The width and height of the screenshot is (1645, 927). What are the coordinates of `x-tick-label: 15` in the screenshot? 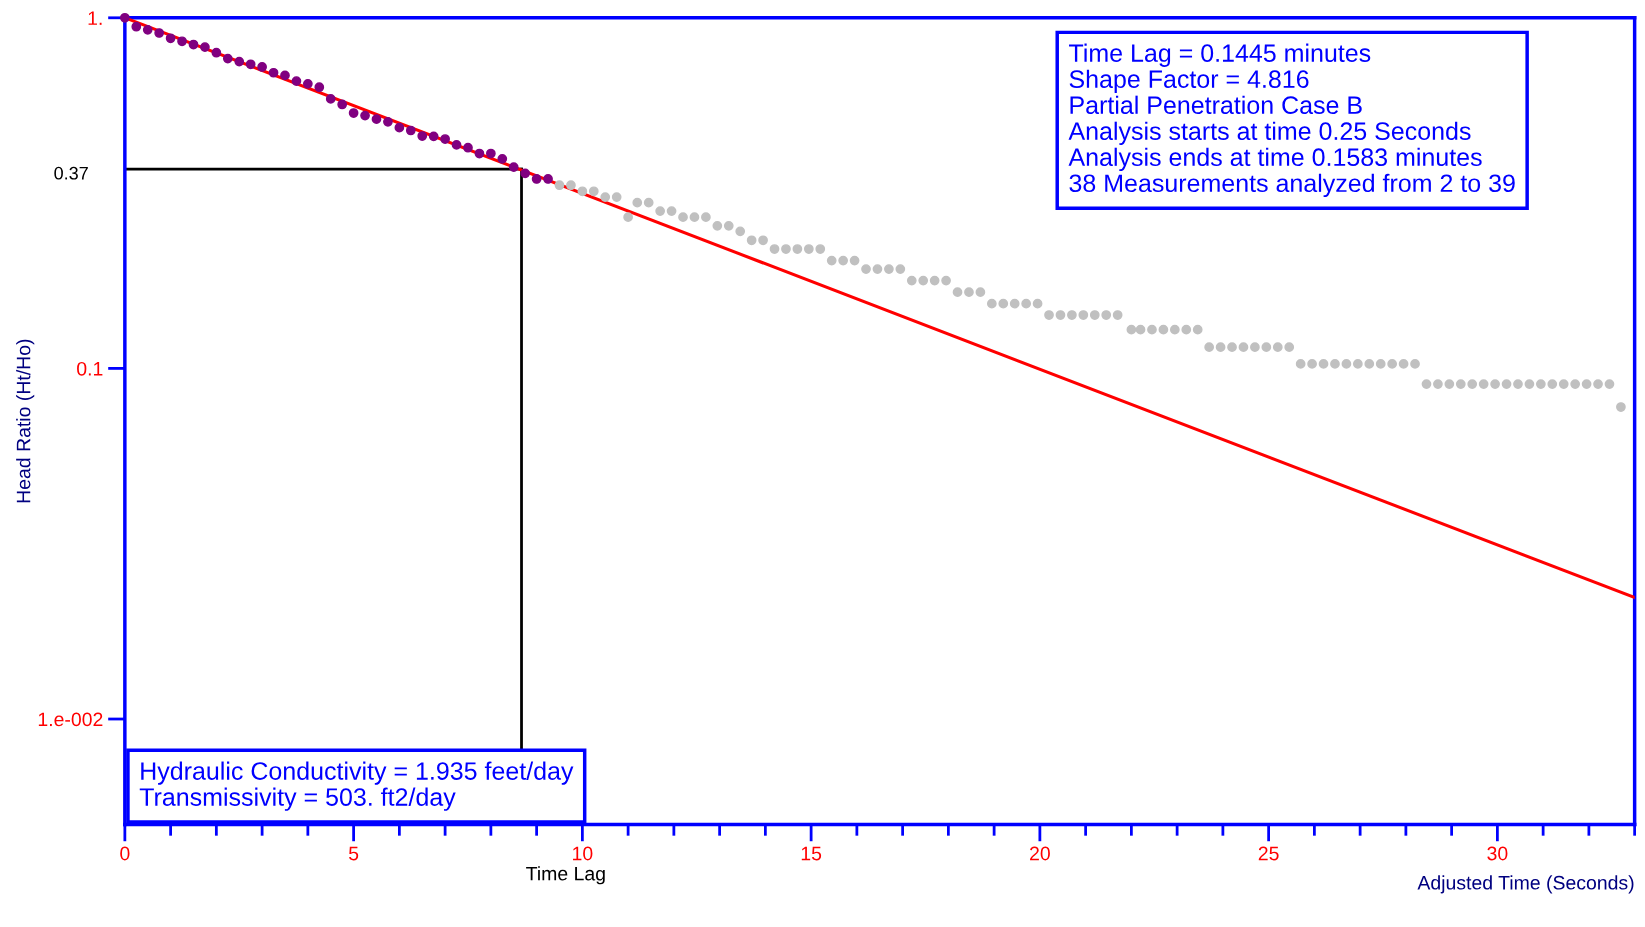 It's located at (811, 853).